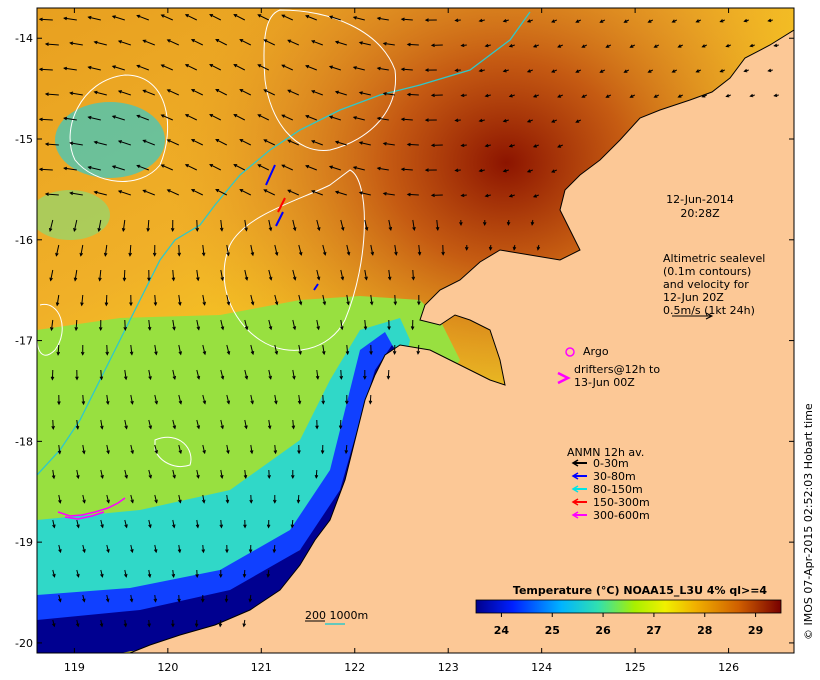 This screenshot has height=680, width=820. What do you see at coordinates (575, 489) in the screenshot?
I see `anmn-arrow-head-icon` at bounding box center [575, 489].